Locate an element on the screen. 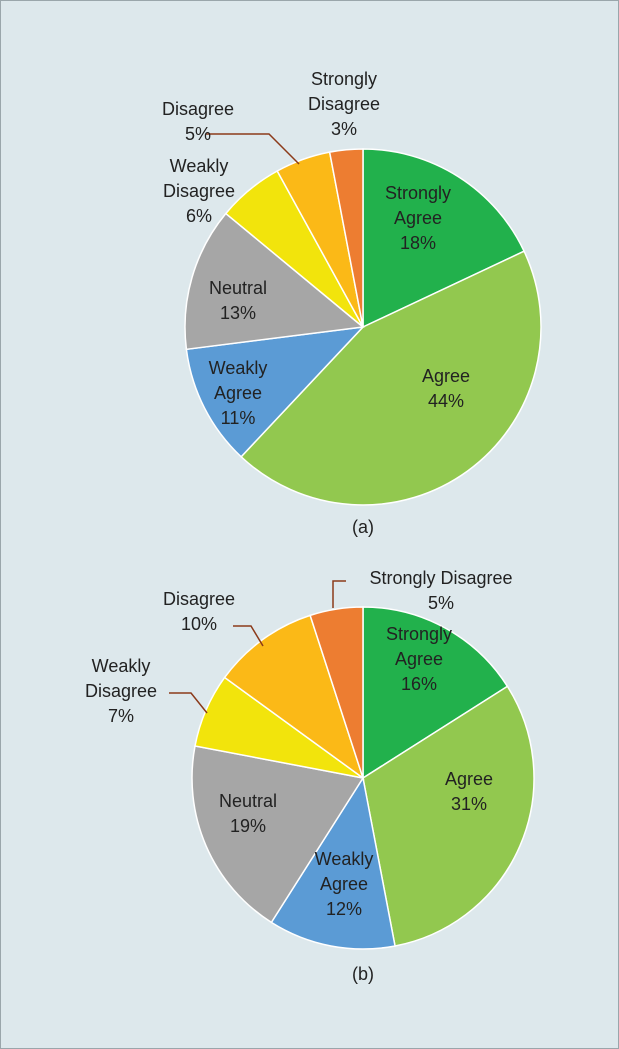 This screenshot has height=1049, width=619. slice-label: Weakly Disagree 6% is located at coordinates (199, 191).